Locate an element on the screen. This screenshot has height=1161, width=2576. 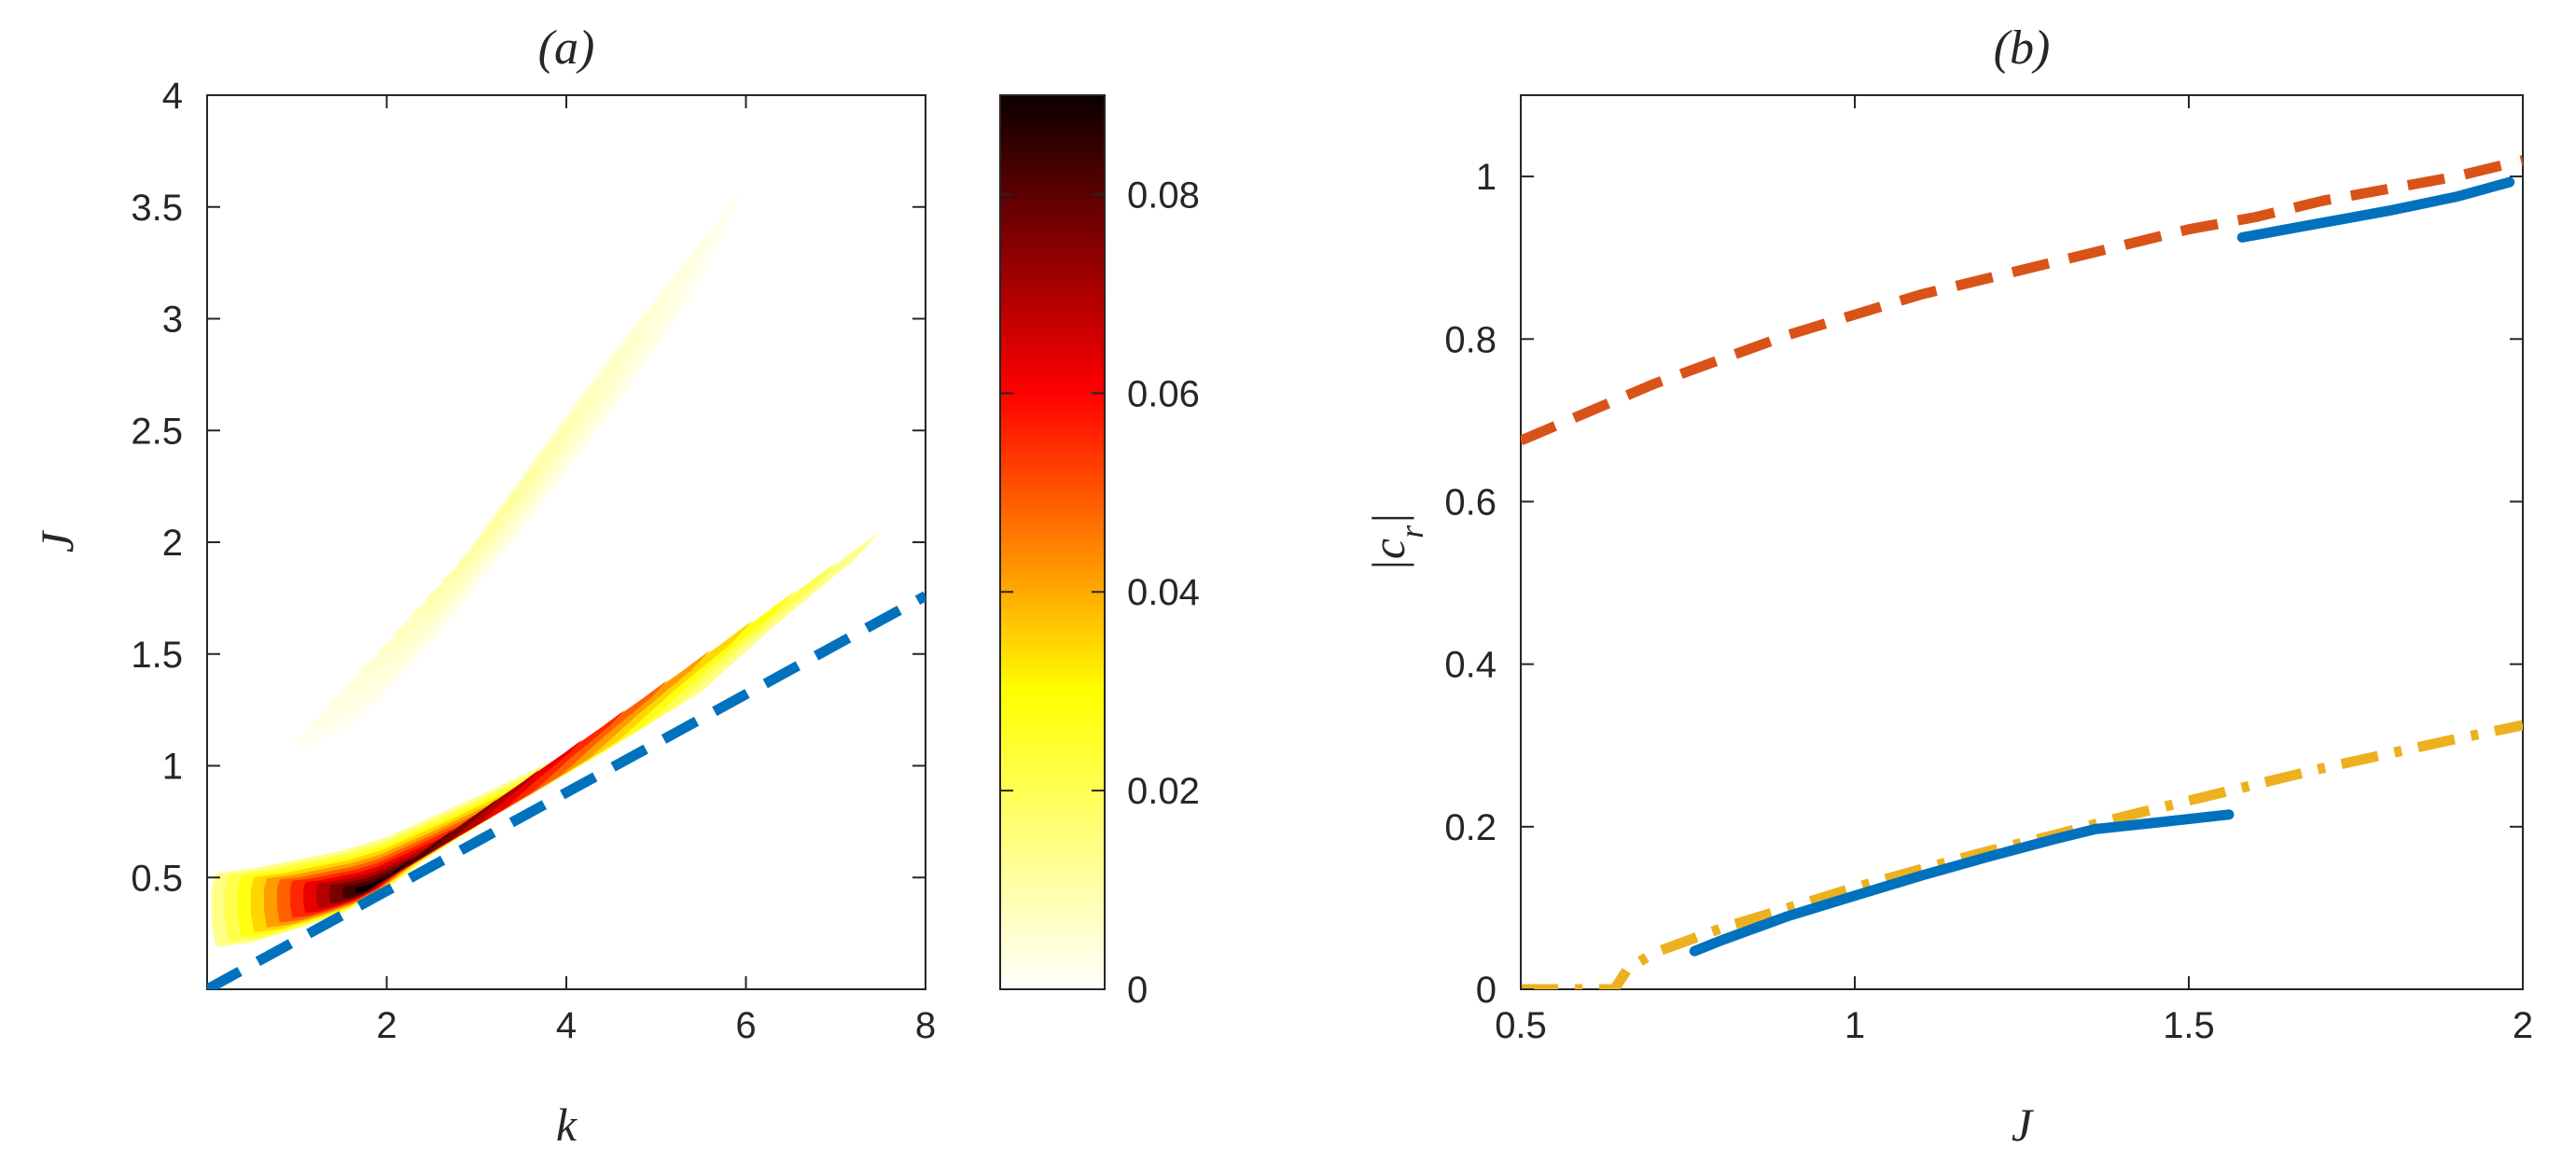
colorbar-tick-label: 0.02 is located at coordinates (1163, 791).